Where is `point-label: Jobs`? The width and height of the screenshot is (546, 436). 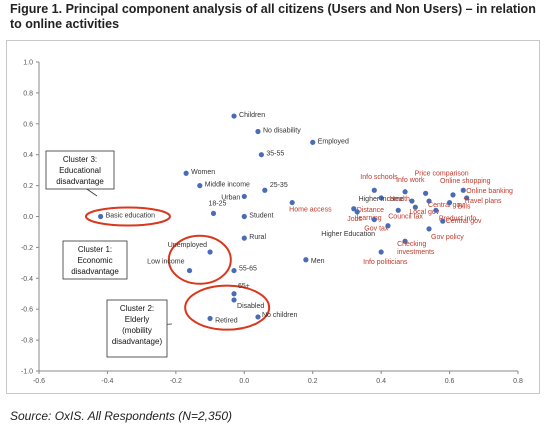 point-label: Jobs is located at coordinates (354, 219).